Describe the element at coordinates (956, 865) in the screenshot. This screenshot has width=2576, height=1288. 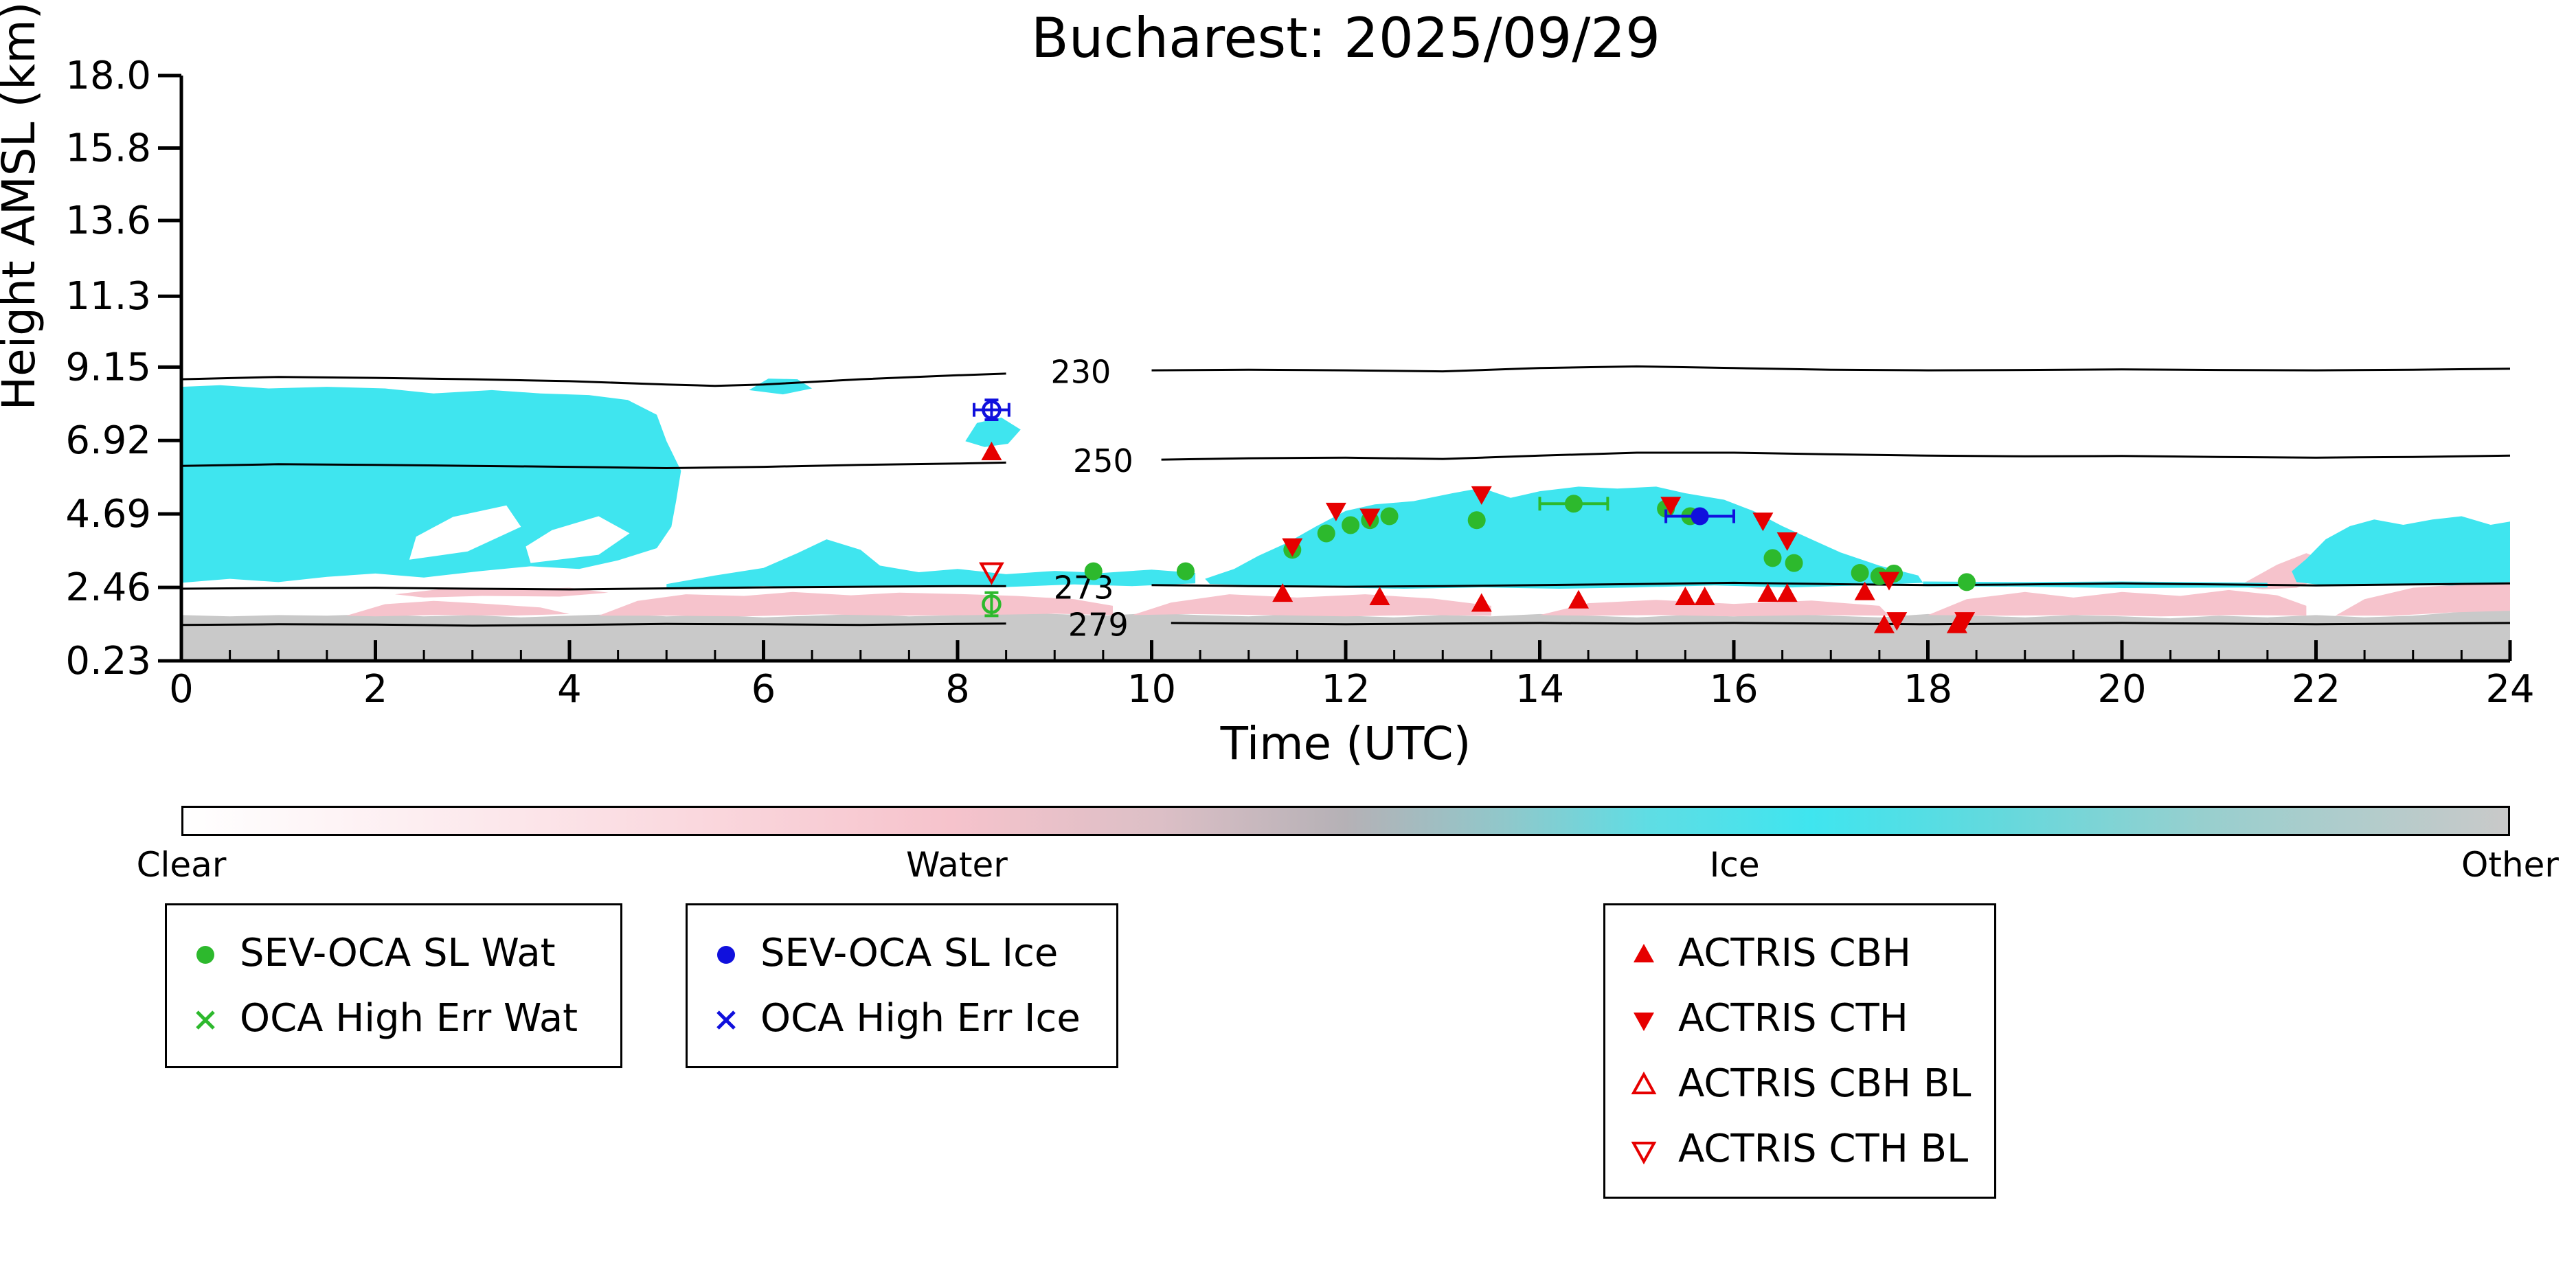
I see `colorbar-label-water: Water` at that location.